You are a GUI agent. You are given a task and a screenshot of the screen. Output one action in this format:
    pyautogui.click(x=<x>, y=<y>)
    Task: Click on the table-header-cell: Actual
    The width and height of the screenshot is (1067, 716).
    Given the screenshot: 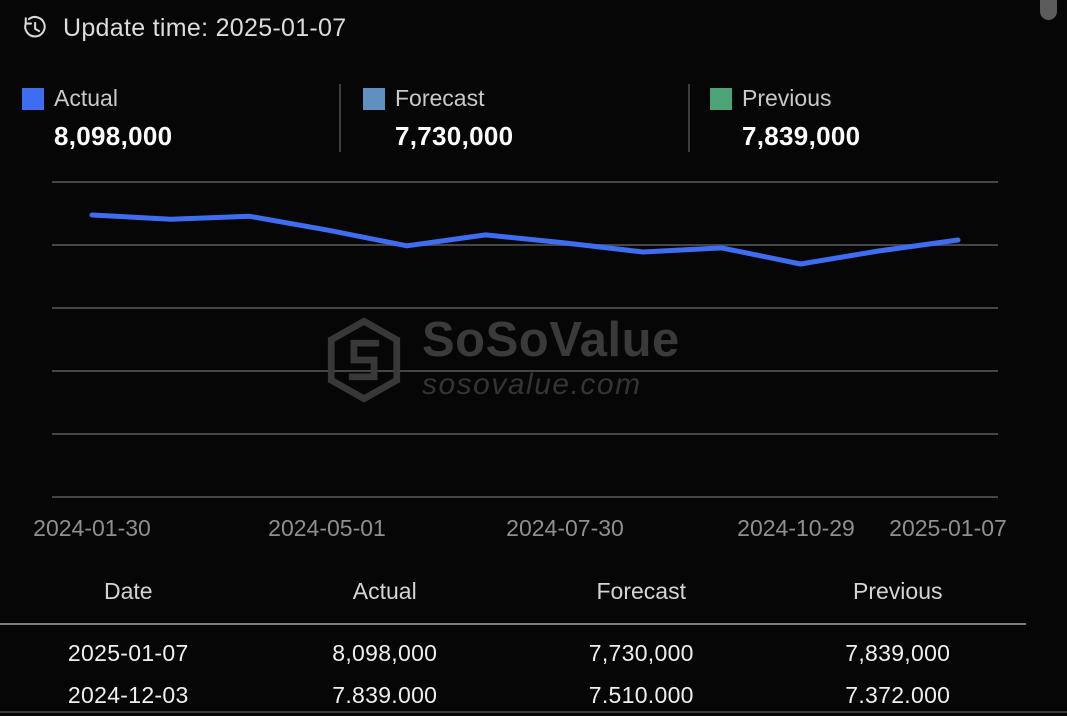 What is the action you would take?
    pyautogui.click(x=384, y=591)
    